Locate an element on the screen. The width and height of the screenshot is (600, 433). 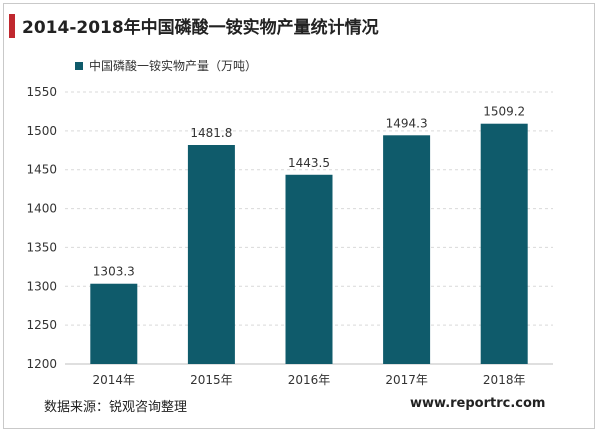
data-label: 1494.3 is located at coordinates (407, 123).